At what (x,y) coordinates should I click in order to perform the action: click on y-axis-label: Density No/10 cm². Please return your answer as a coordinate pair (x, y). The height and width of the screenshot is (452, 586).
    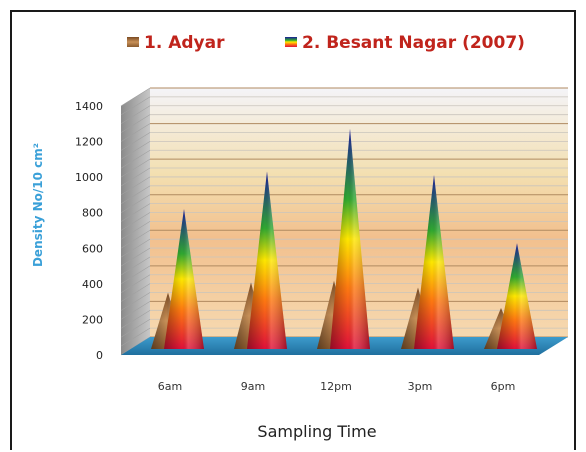
    Looking at the image, I should click on (38, 205).